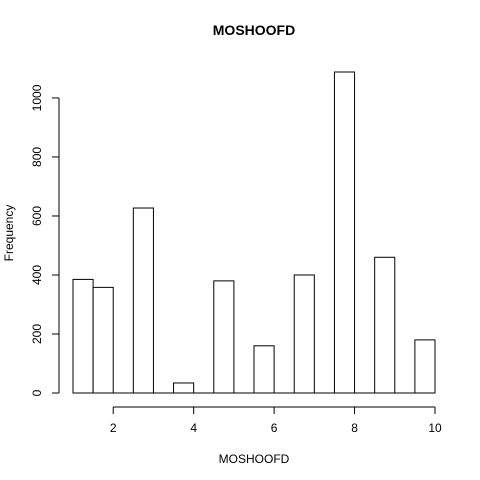 This screenshot has height=480, width=480. What do you see at coordinates (37, 97) in the screenshot?
I see `y-tick-label: 1000` at bounding box center [37, 97].